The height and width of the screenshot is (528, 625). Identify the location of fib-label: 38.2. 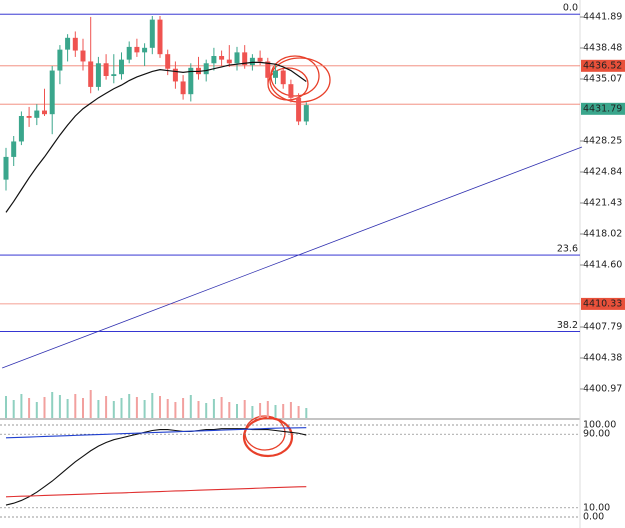
(567, 325).